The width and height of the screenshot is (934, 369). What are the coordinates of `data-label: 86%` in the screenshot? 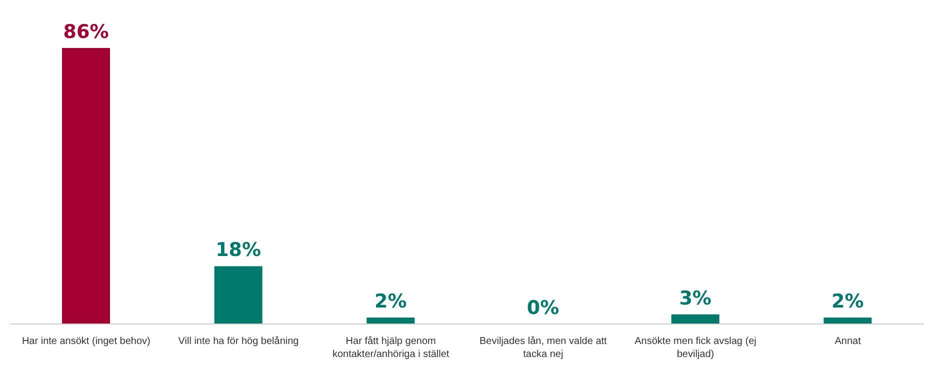 It's located at (86, 32).